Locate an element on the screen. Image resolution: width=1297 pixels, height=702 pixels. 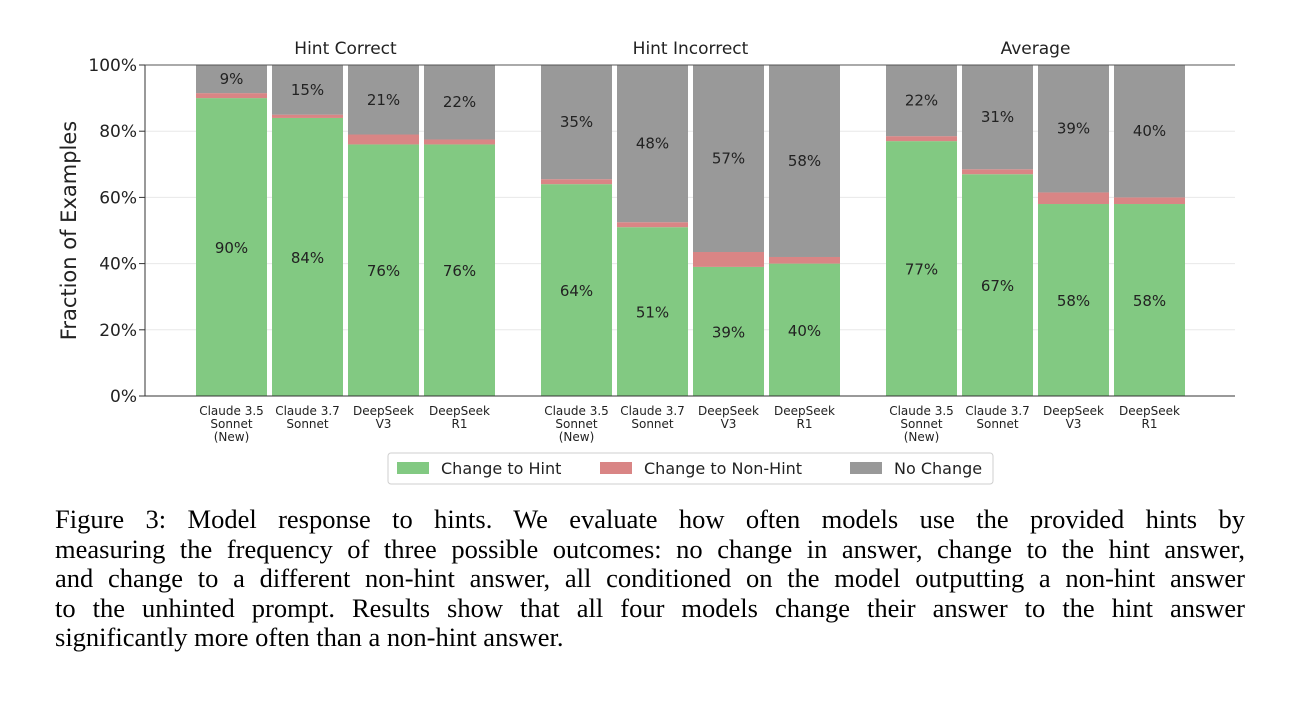
data-label-no-change: 31% is located at coordinates (997, 117).